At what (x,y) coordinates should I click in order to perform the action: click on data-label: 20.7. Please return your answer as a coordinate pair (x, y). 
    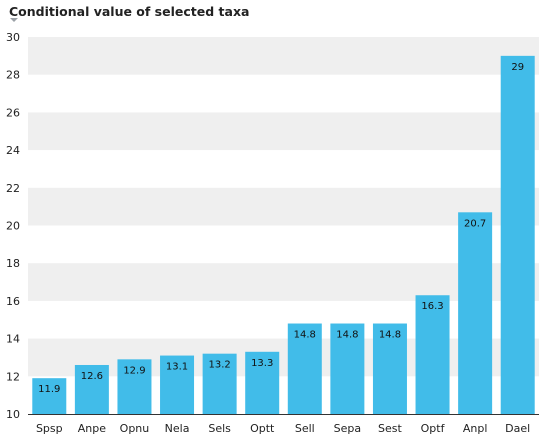
    Looking at the image, I should click on (475, 223).